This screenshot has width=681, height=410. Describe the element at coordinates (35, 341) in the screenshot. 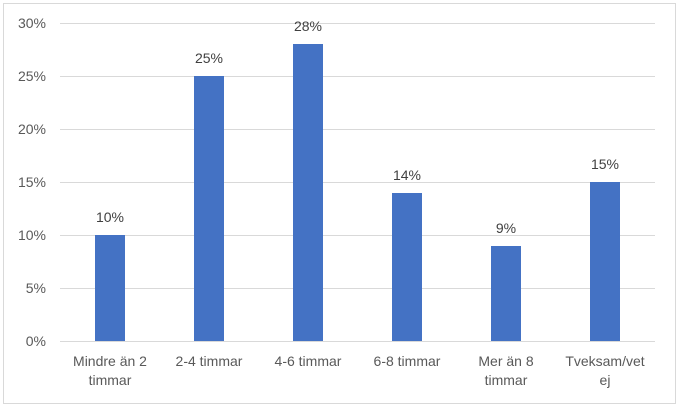

I see `y-tick-label: 0%` at that location.